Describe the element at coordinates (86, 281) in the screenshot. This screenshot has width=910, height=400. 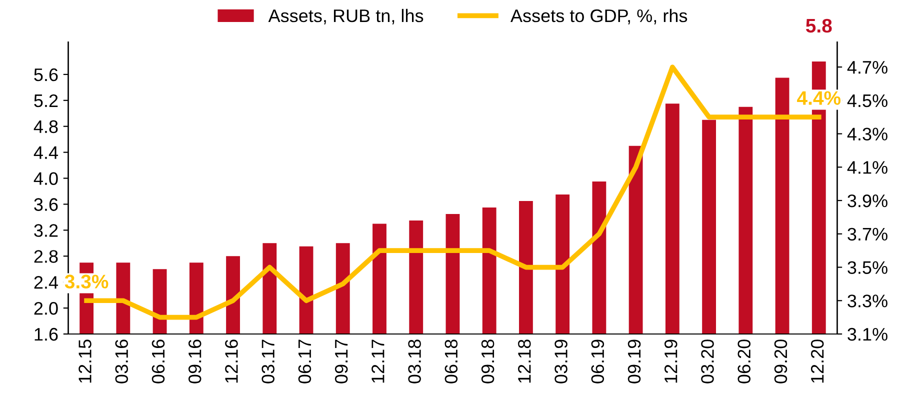
I see `data-label: 3.3%` at that location.